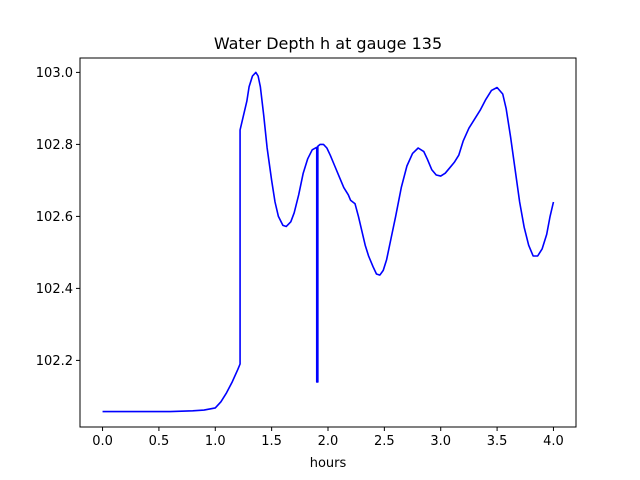 Image resolution: width=640 pixels, height=480 pixels. Describe the element at coordinates (271, 441) in the screenshot. I see `x-tick-label: 1.5` at that location.